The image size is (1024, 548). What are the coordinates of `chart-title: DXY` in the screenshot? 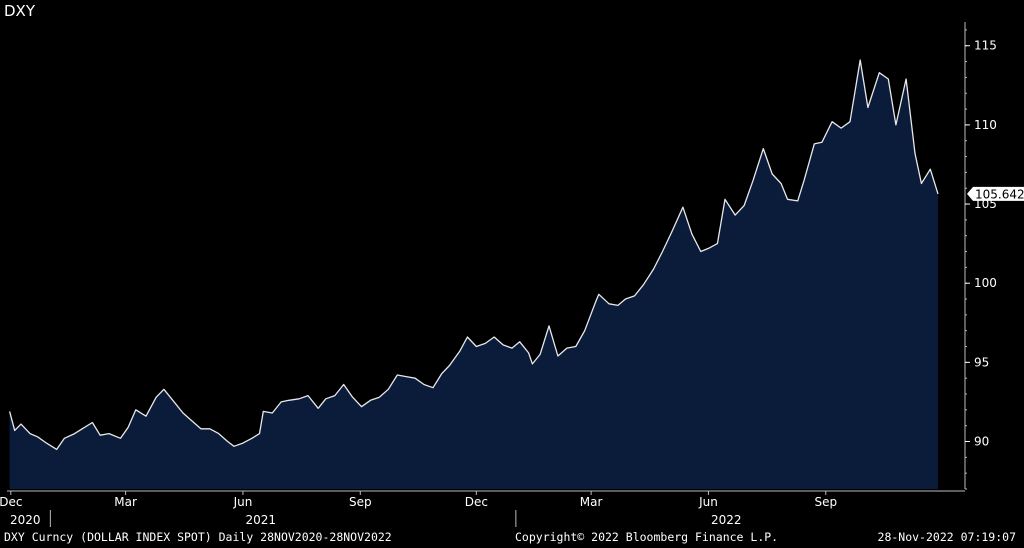 It's located at (19, 11).